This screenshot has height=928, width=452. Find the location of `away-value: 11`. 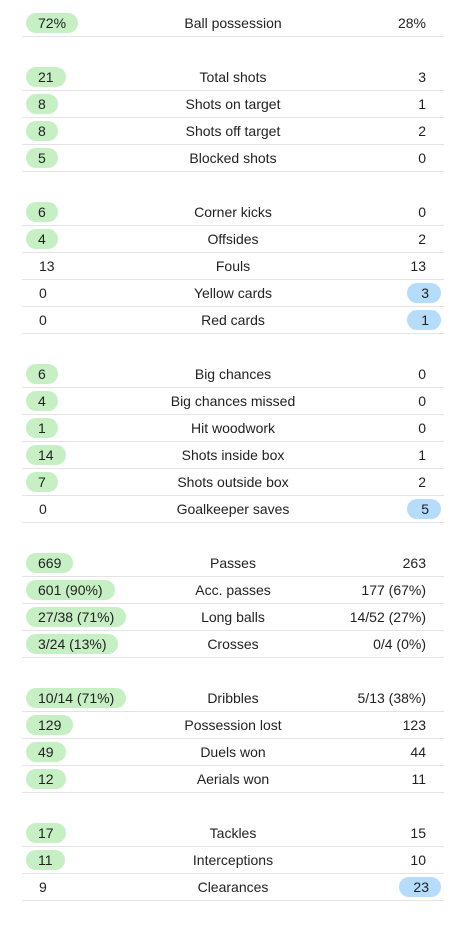

away-value: 11 is located at coordinates (418, 779).